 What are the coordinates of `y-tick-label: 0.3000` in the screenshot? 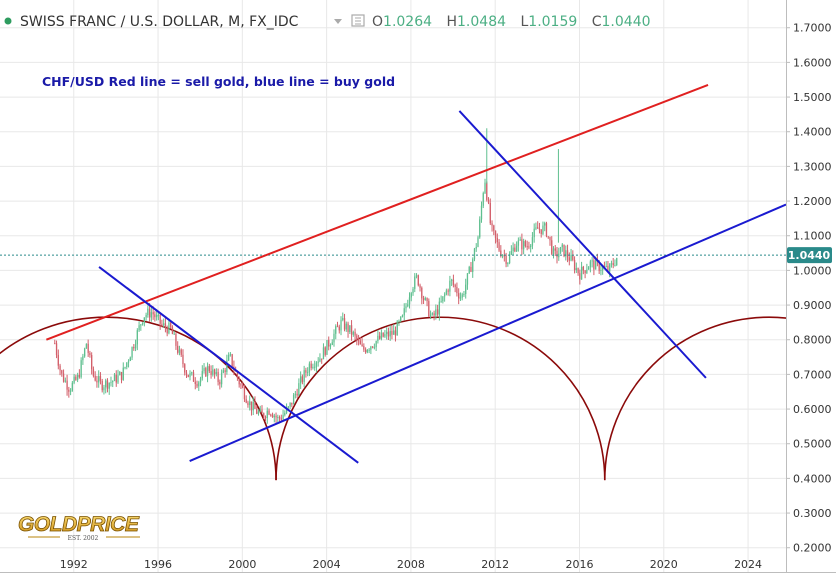 It's located at (812, 513).